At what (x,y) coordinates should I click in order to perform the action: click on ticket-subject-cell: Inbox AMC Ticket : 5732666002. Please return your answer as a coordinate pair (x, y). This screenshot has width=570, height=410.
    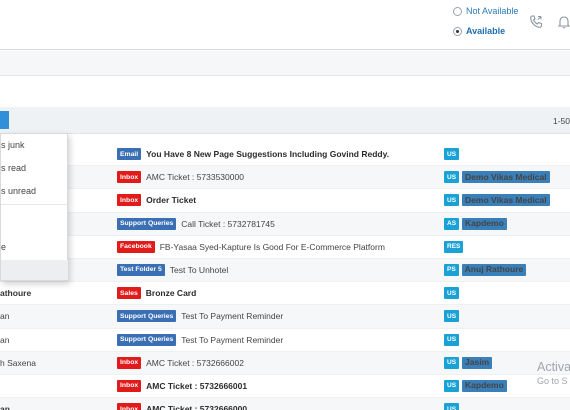
    Looking at the image, I should click on (180, 362).